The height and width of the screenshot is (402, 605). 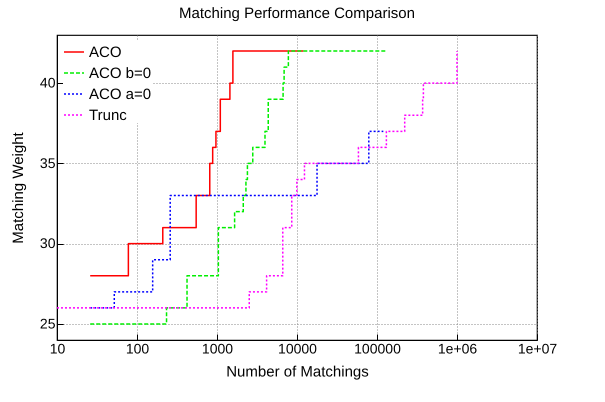 I want to click on y-tick-label: 30, so click(x=48, y=243).